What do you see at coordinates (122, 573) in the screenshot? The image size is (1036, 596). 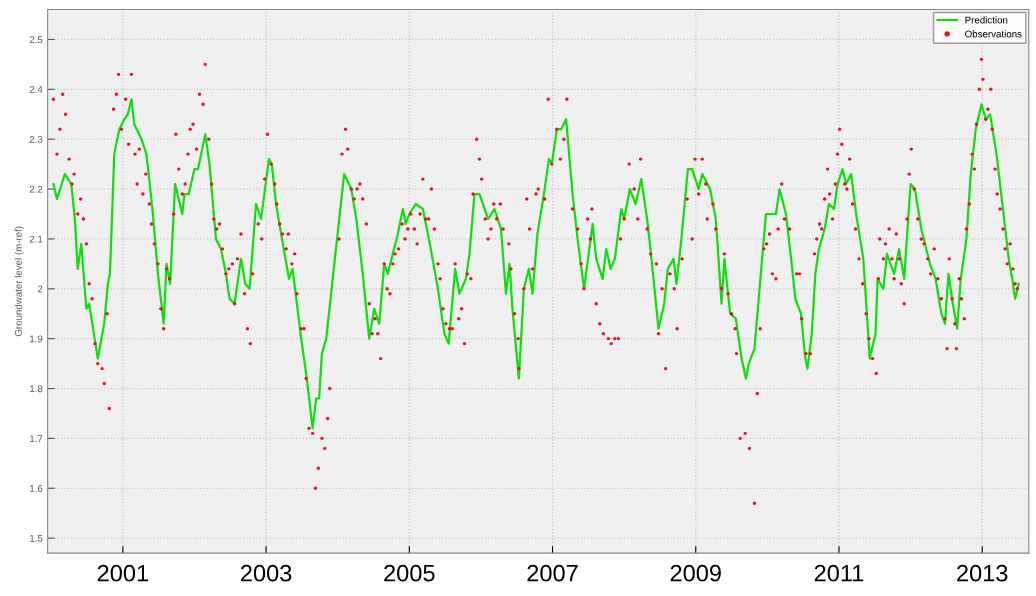 I see `x-tick-label: 2001` at bounding box center [122, 573].